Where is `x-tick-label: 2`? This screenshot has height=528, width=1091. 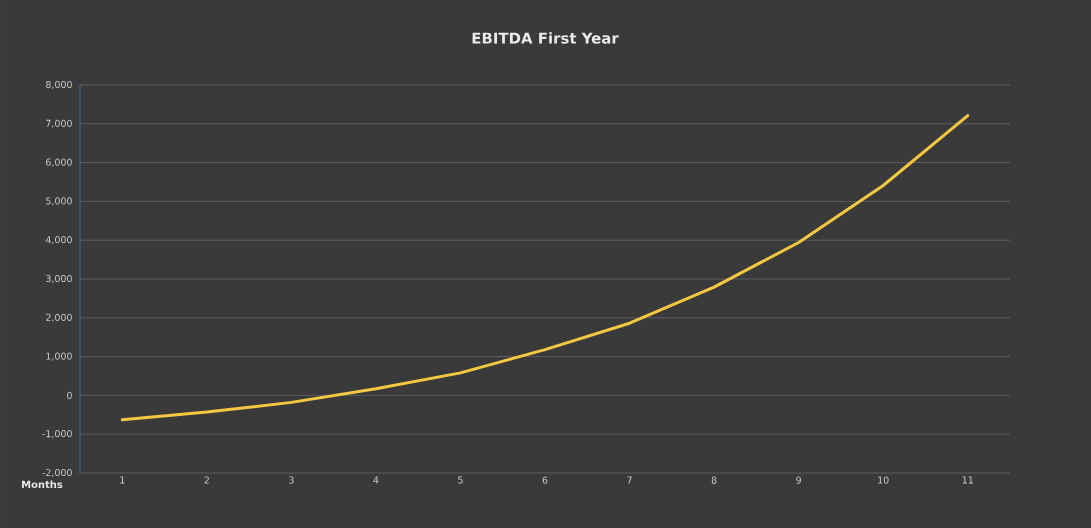 x-tick-label: 2 is located at coordinates (206, 480).